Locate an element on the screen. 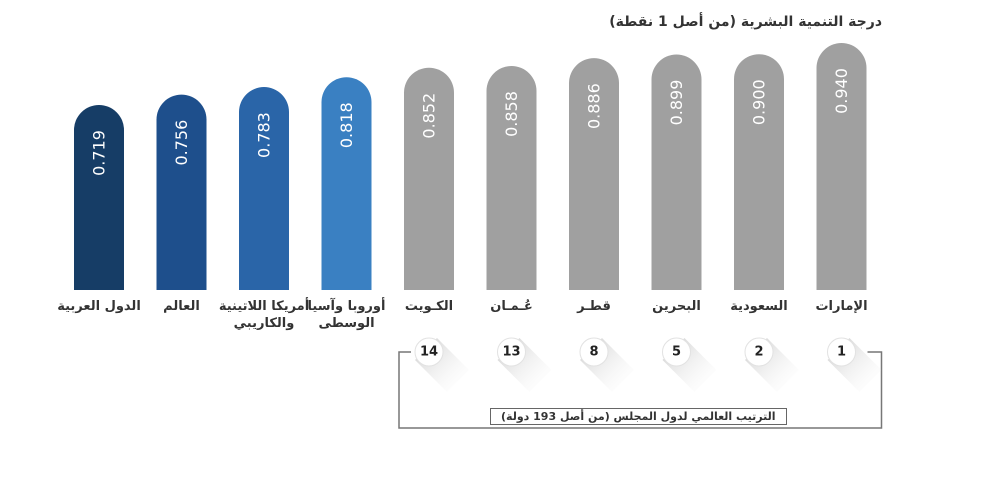 The image size is (1000, 501). bar-value-label: 0.756 is located at coordinates (181, 143).